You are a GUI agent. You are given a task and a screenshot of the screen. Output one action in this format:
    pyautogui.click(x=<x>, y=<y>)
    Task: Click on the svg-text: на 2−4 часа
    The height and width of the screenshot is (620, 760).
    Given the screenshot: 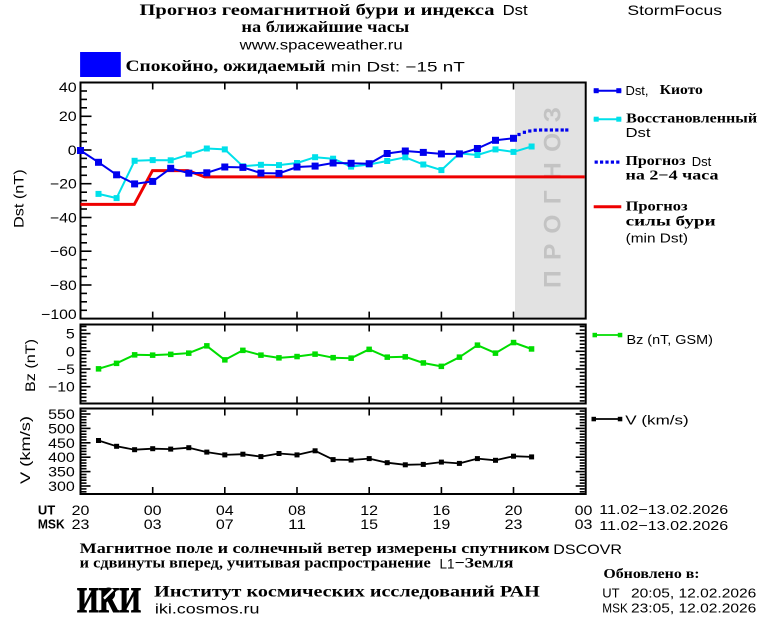 What is the action you would take?
    pyautogui.click(x=672, y=175)
    